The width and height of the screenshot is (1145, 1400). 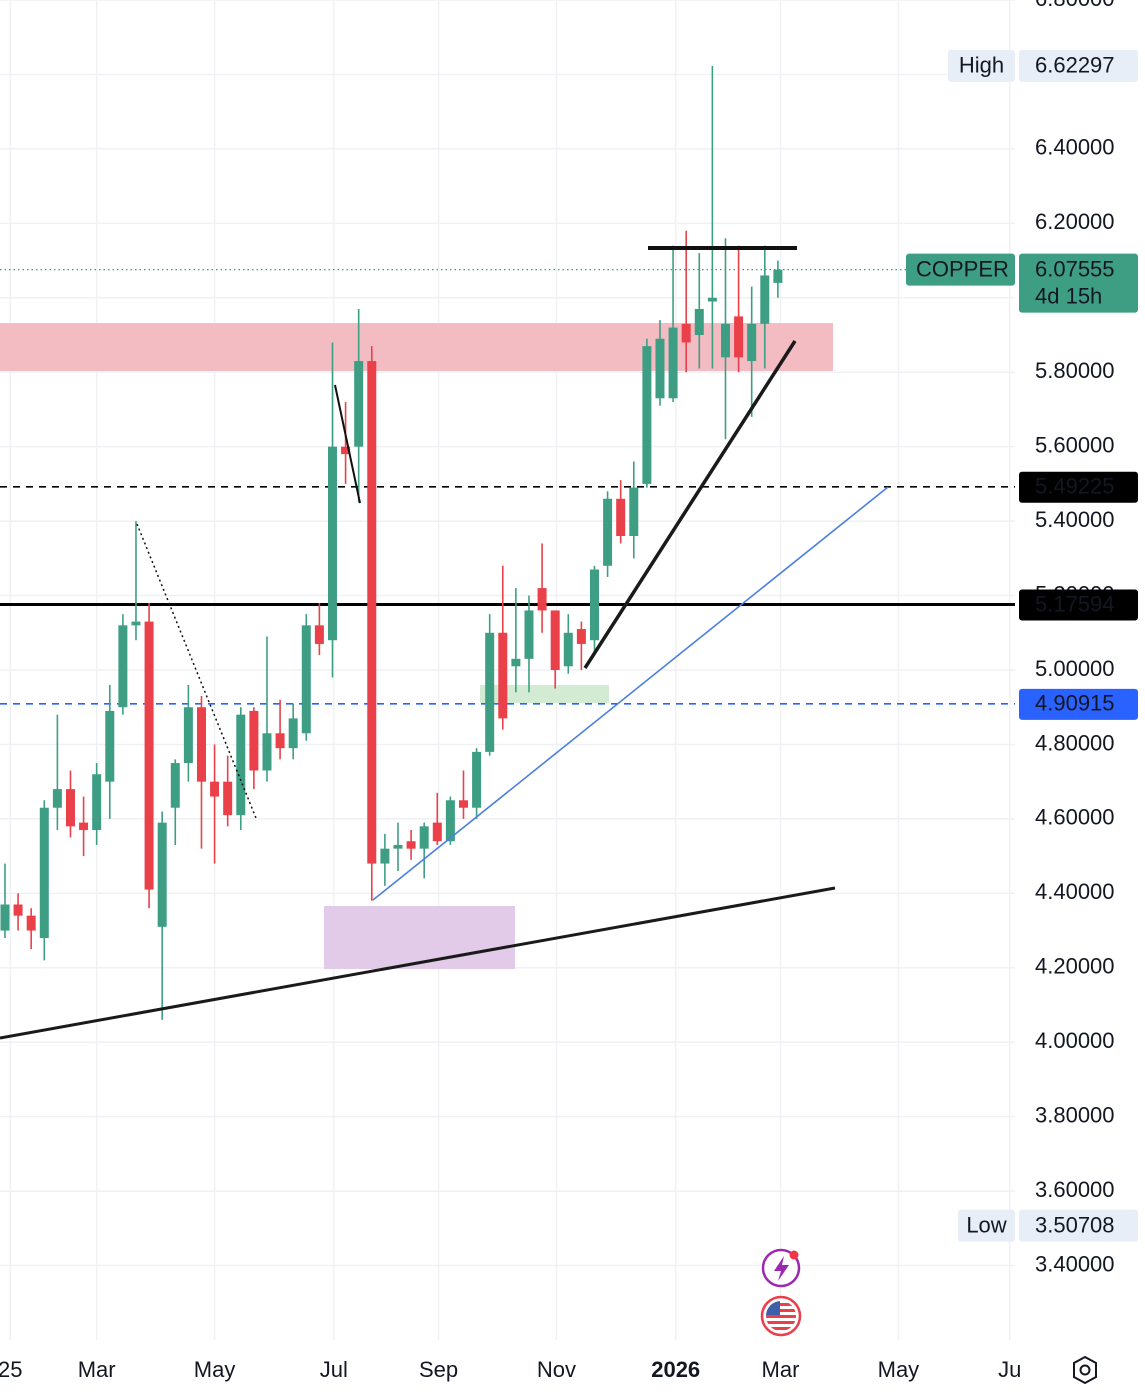 I want to click on x-tick-label: Ju, so click(x=1009, y=1369).